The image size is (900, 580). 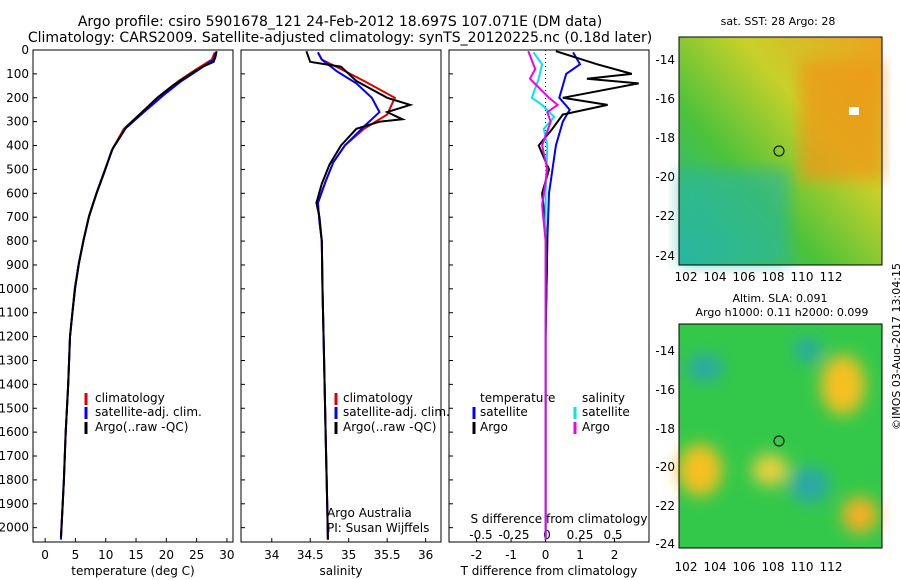 What do you see at coordinates (715, 567) in the screenshot?
I see `sla-x-tick-label: 104` at bounding box center [715, 567].